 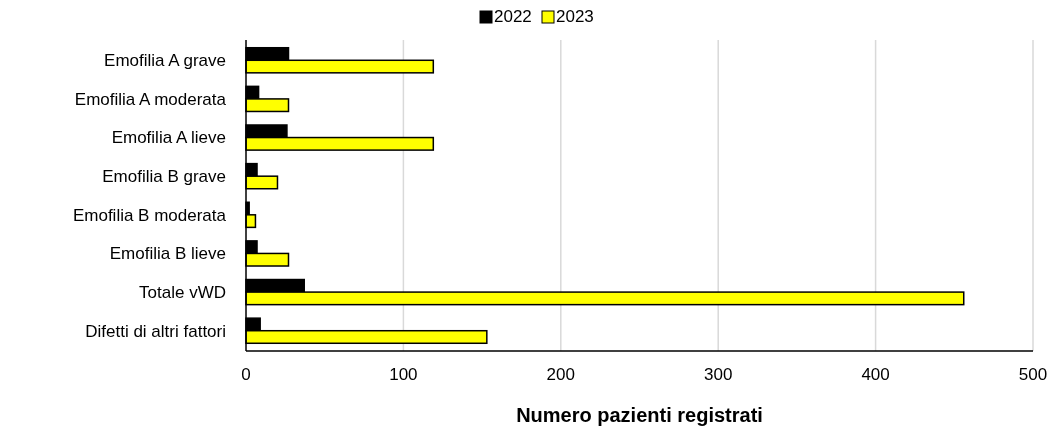 What do you see at coordinates (560, 374) in the screenshot?
I see `x-tick-label: 200` at bounding box center [560, 374].